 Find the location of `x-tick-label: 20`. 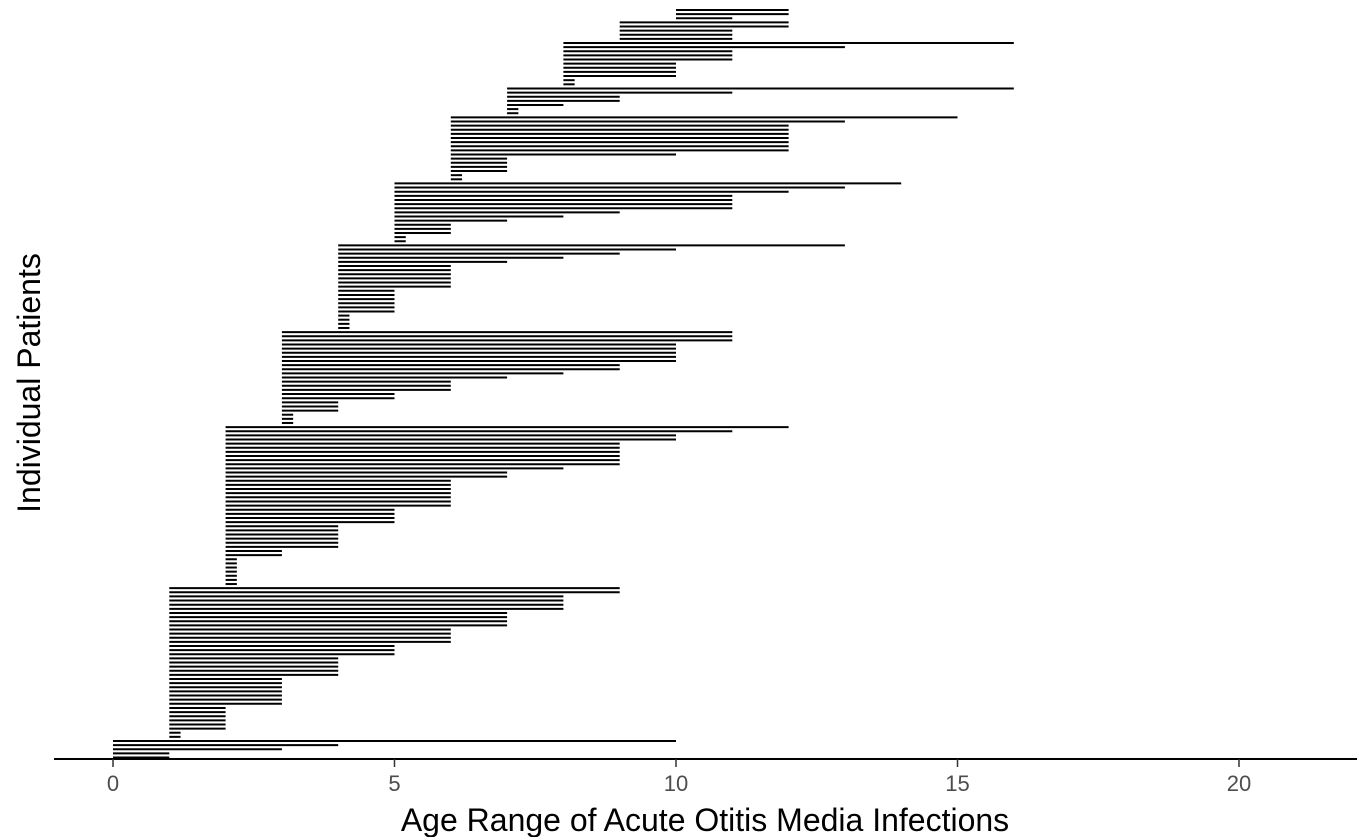

x-tick-label: 20 is located at coordinates (1239, 783).